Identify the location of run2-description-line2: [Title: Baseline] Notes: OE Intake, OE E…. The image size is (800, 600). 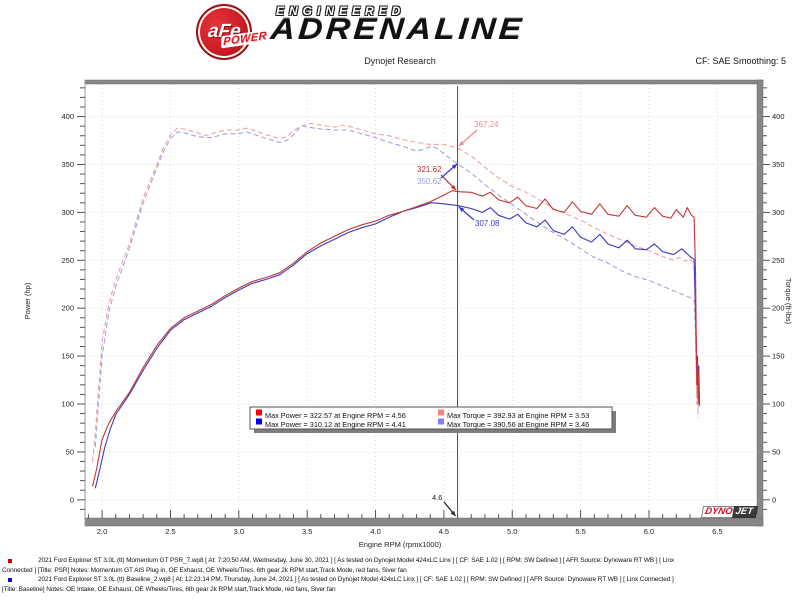
(169, 589).